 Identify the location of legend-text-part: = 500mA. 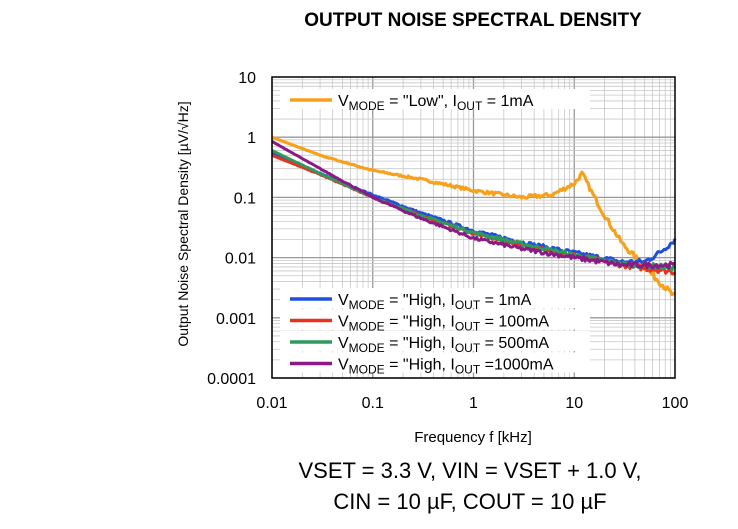
(514, 343).